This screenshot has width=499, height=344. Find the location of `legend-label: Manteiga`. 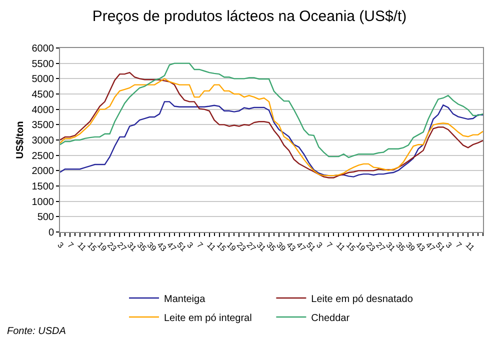

legend-label: Manteiga is located at coordinates (185, 299).